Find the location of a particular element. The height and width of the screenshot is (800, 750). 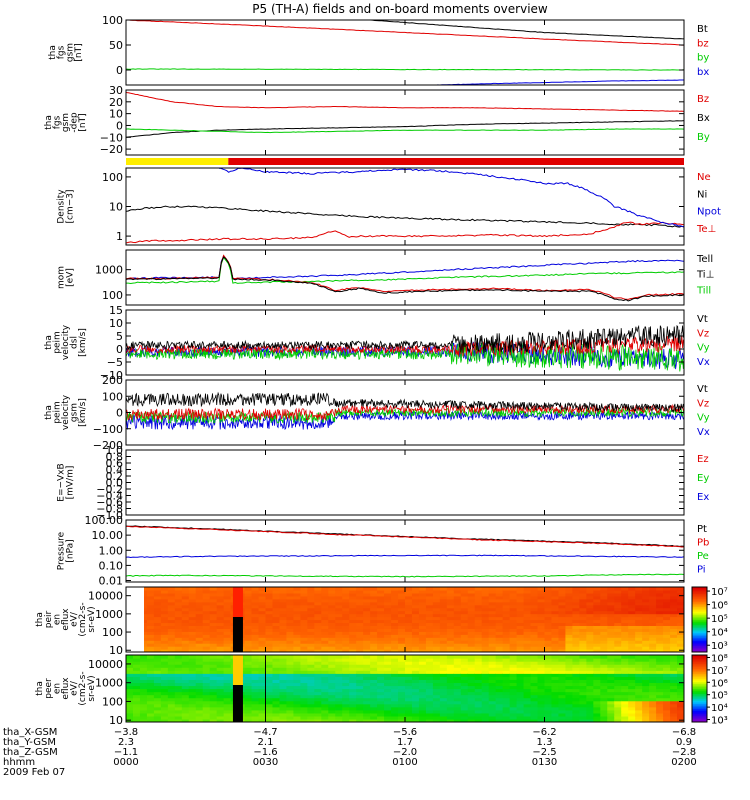

mode-bar-fast is located at coordinates (456, 161).